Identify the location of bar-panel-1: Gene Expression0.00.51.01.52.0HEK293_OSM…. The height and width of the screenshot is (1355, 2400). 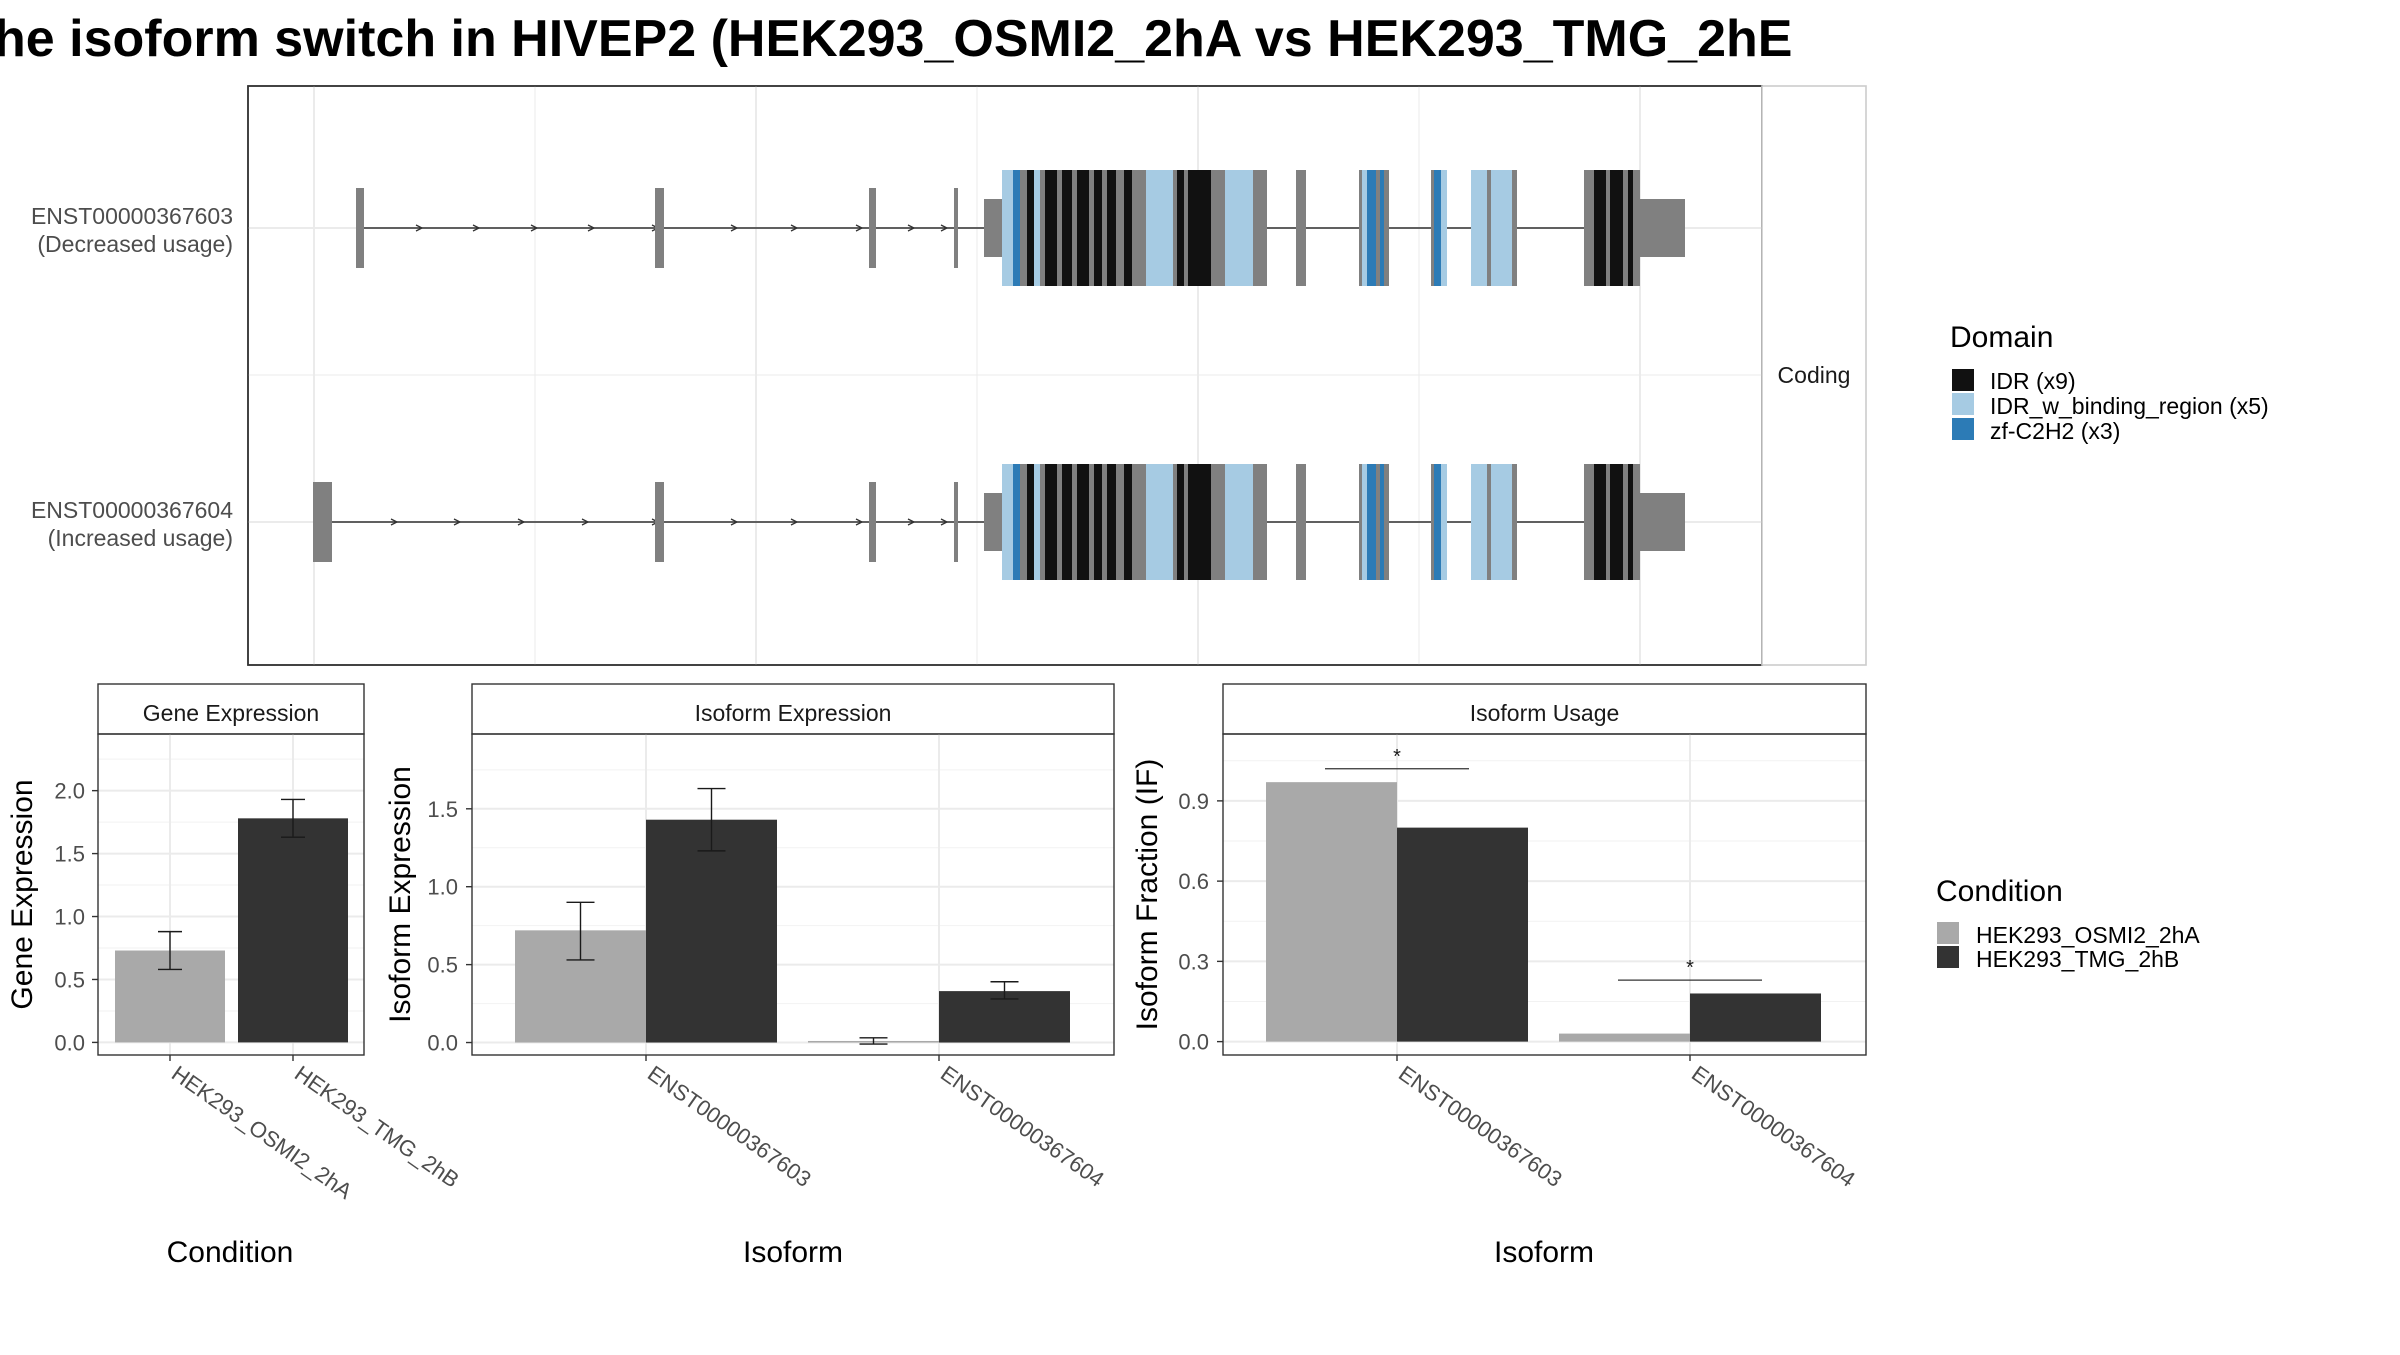
(235, 976).